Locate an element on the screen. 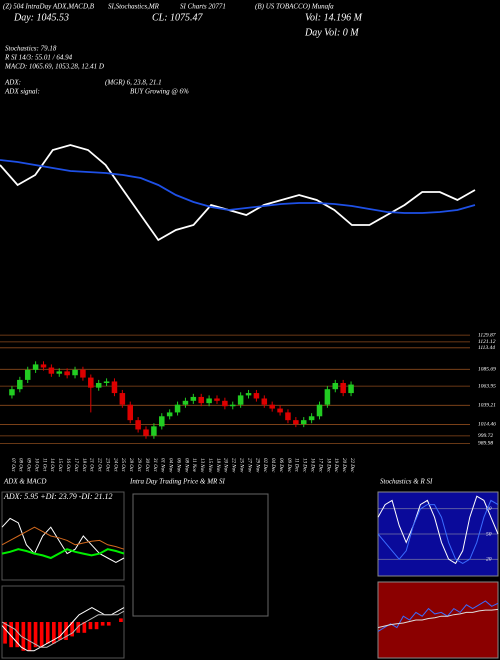 The height and width of the screenshot is (660, 500). day-volume: Day Vol: 0 M is located at coordinates (331, 32).